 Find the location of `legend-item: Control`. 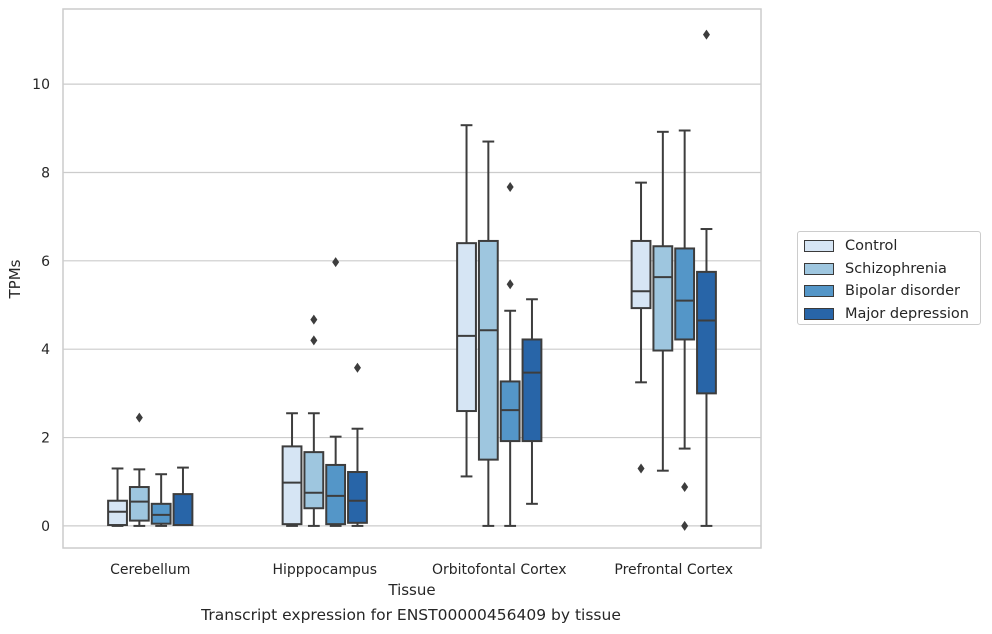

legend-item: Control is located at coordinates (892, 246).